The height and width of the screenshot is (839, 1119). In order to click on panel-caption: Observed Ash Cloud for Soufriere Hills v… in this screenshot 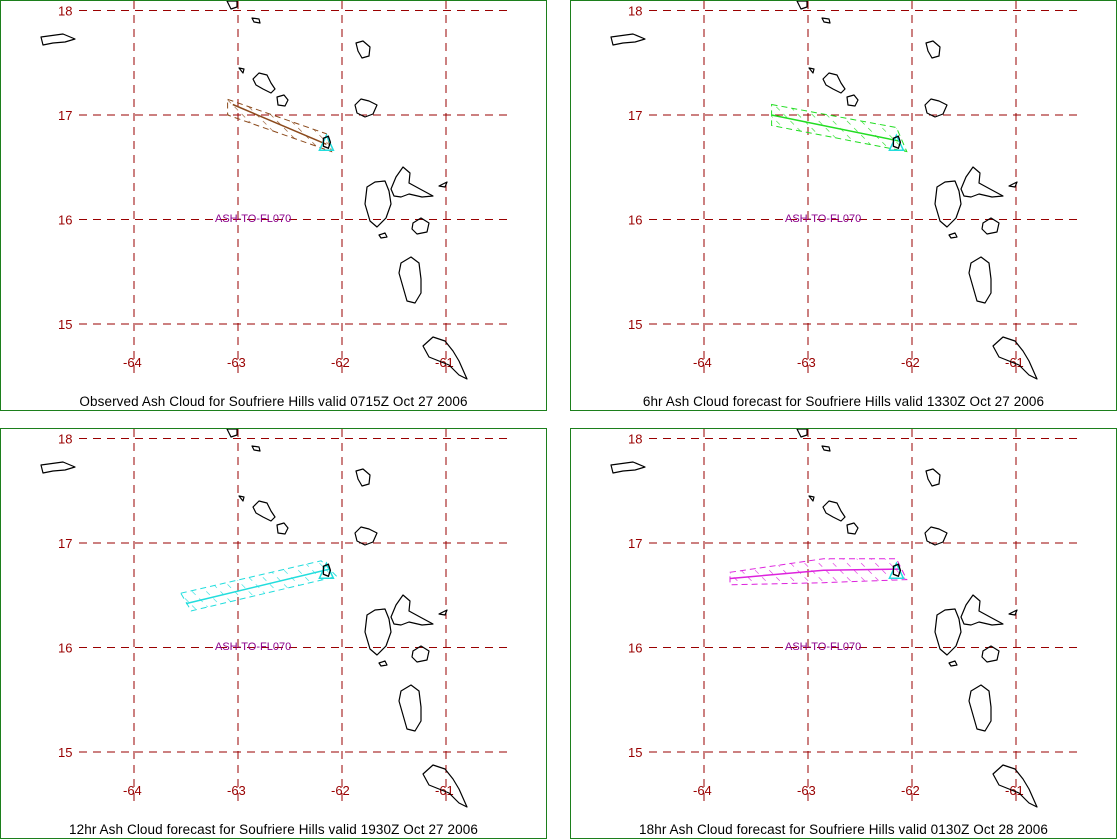, I will do `click(273, 401)`.